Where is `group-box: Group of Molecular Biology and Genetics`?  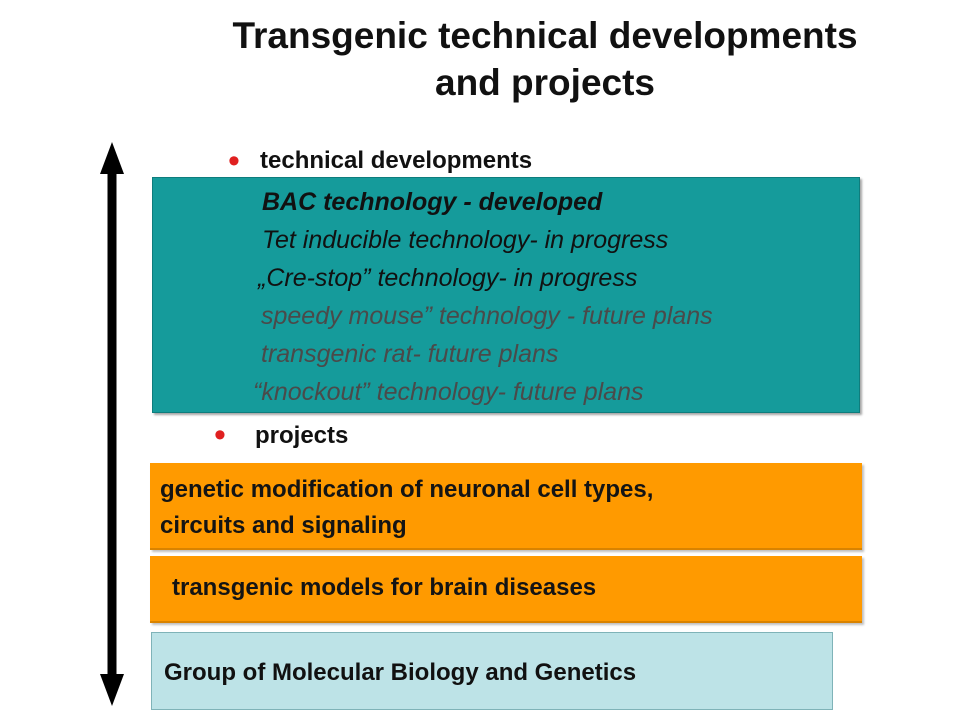 group-box: Group of Molecular Biology and Genetics is located at coordinates (492, 671).